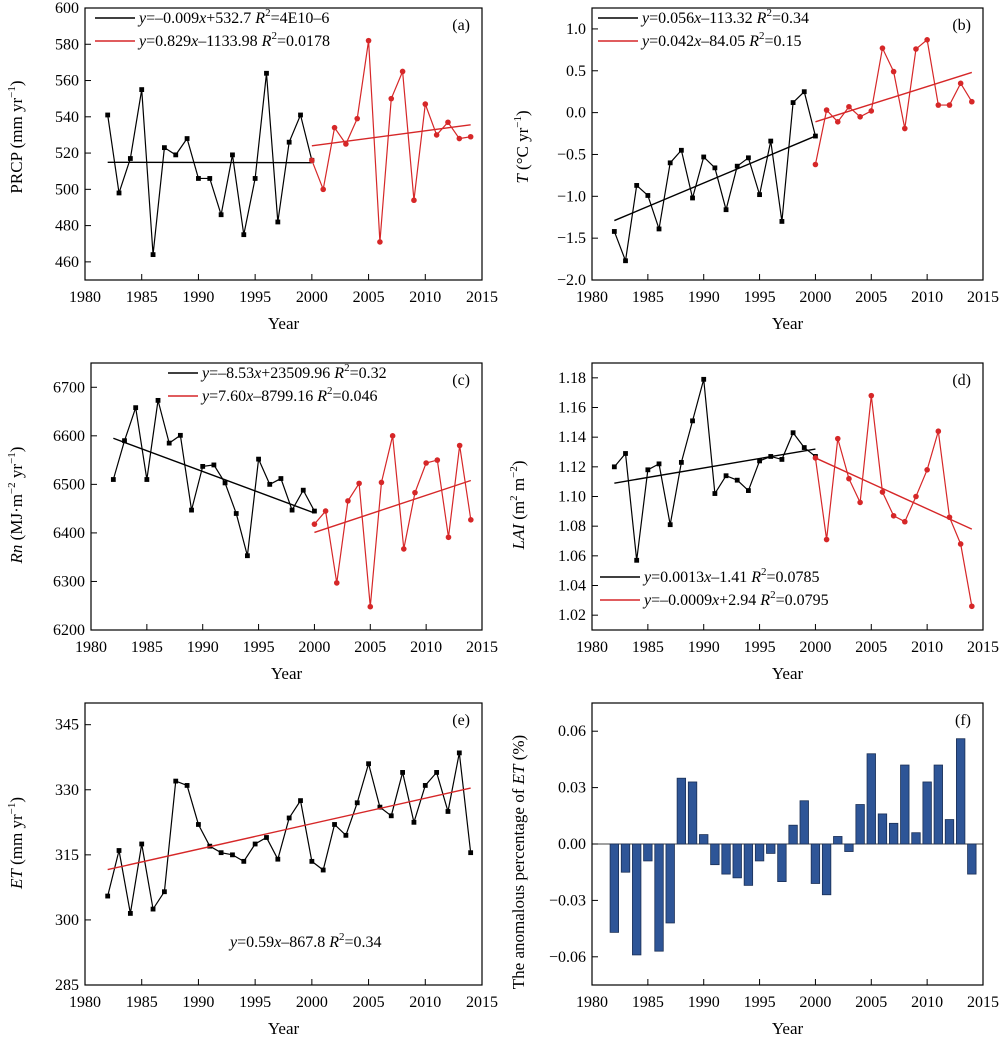 The width and height of the screenshot is (1000, 1040). What do you see at coordinates (67, 189) in the screenshot?
I see `y-tick-label: 500` at bounding box center [67, 189].